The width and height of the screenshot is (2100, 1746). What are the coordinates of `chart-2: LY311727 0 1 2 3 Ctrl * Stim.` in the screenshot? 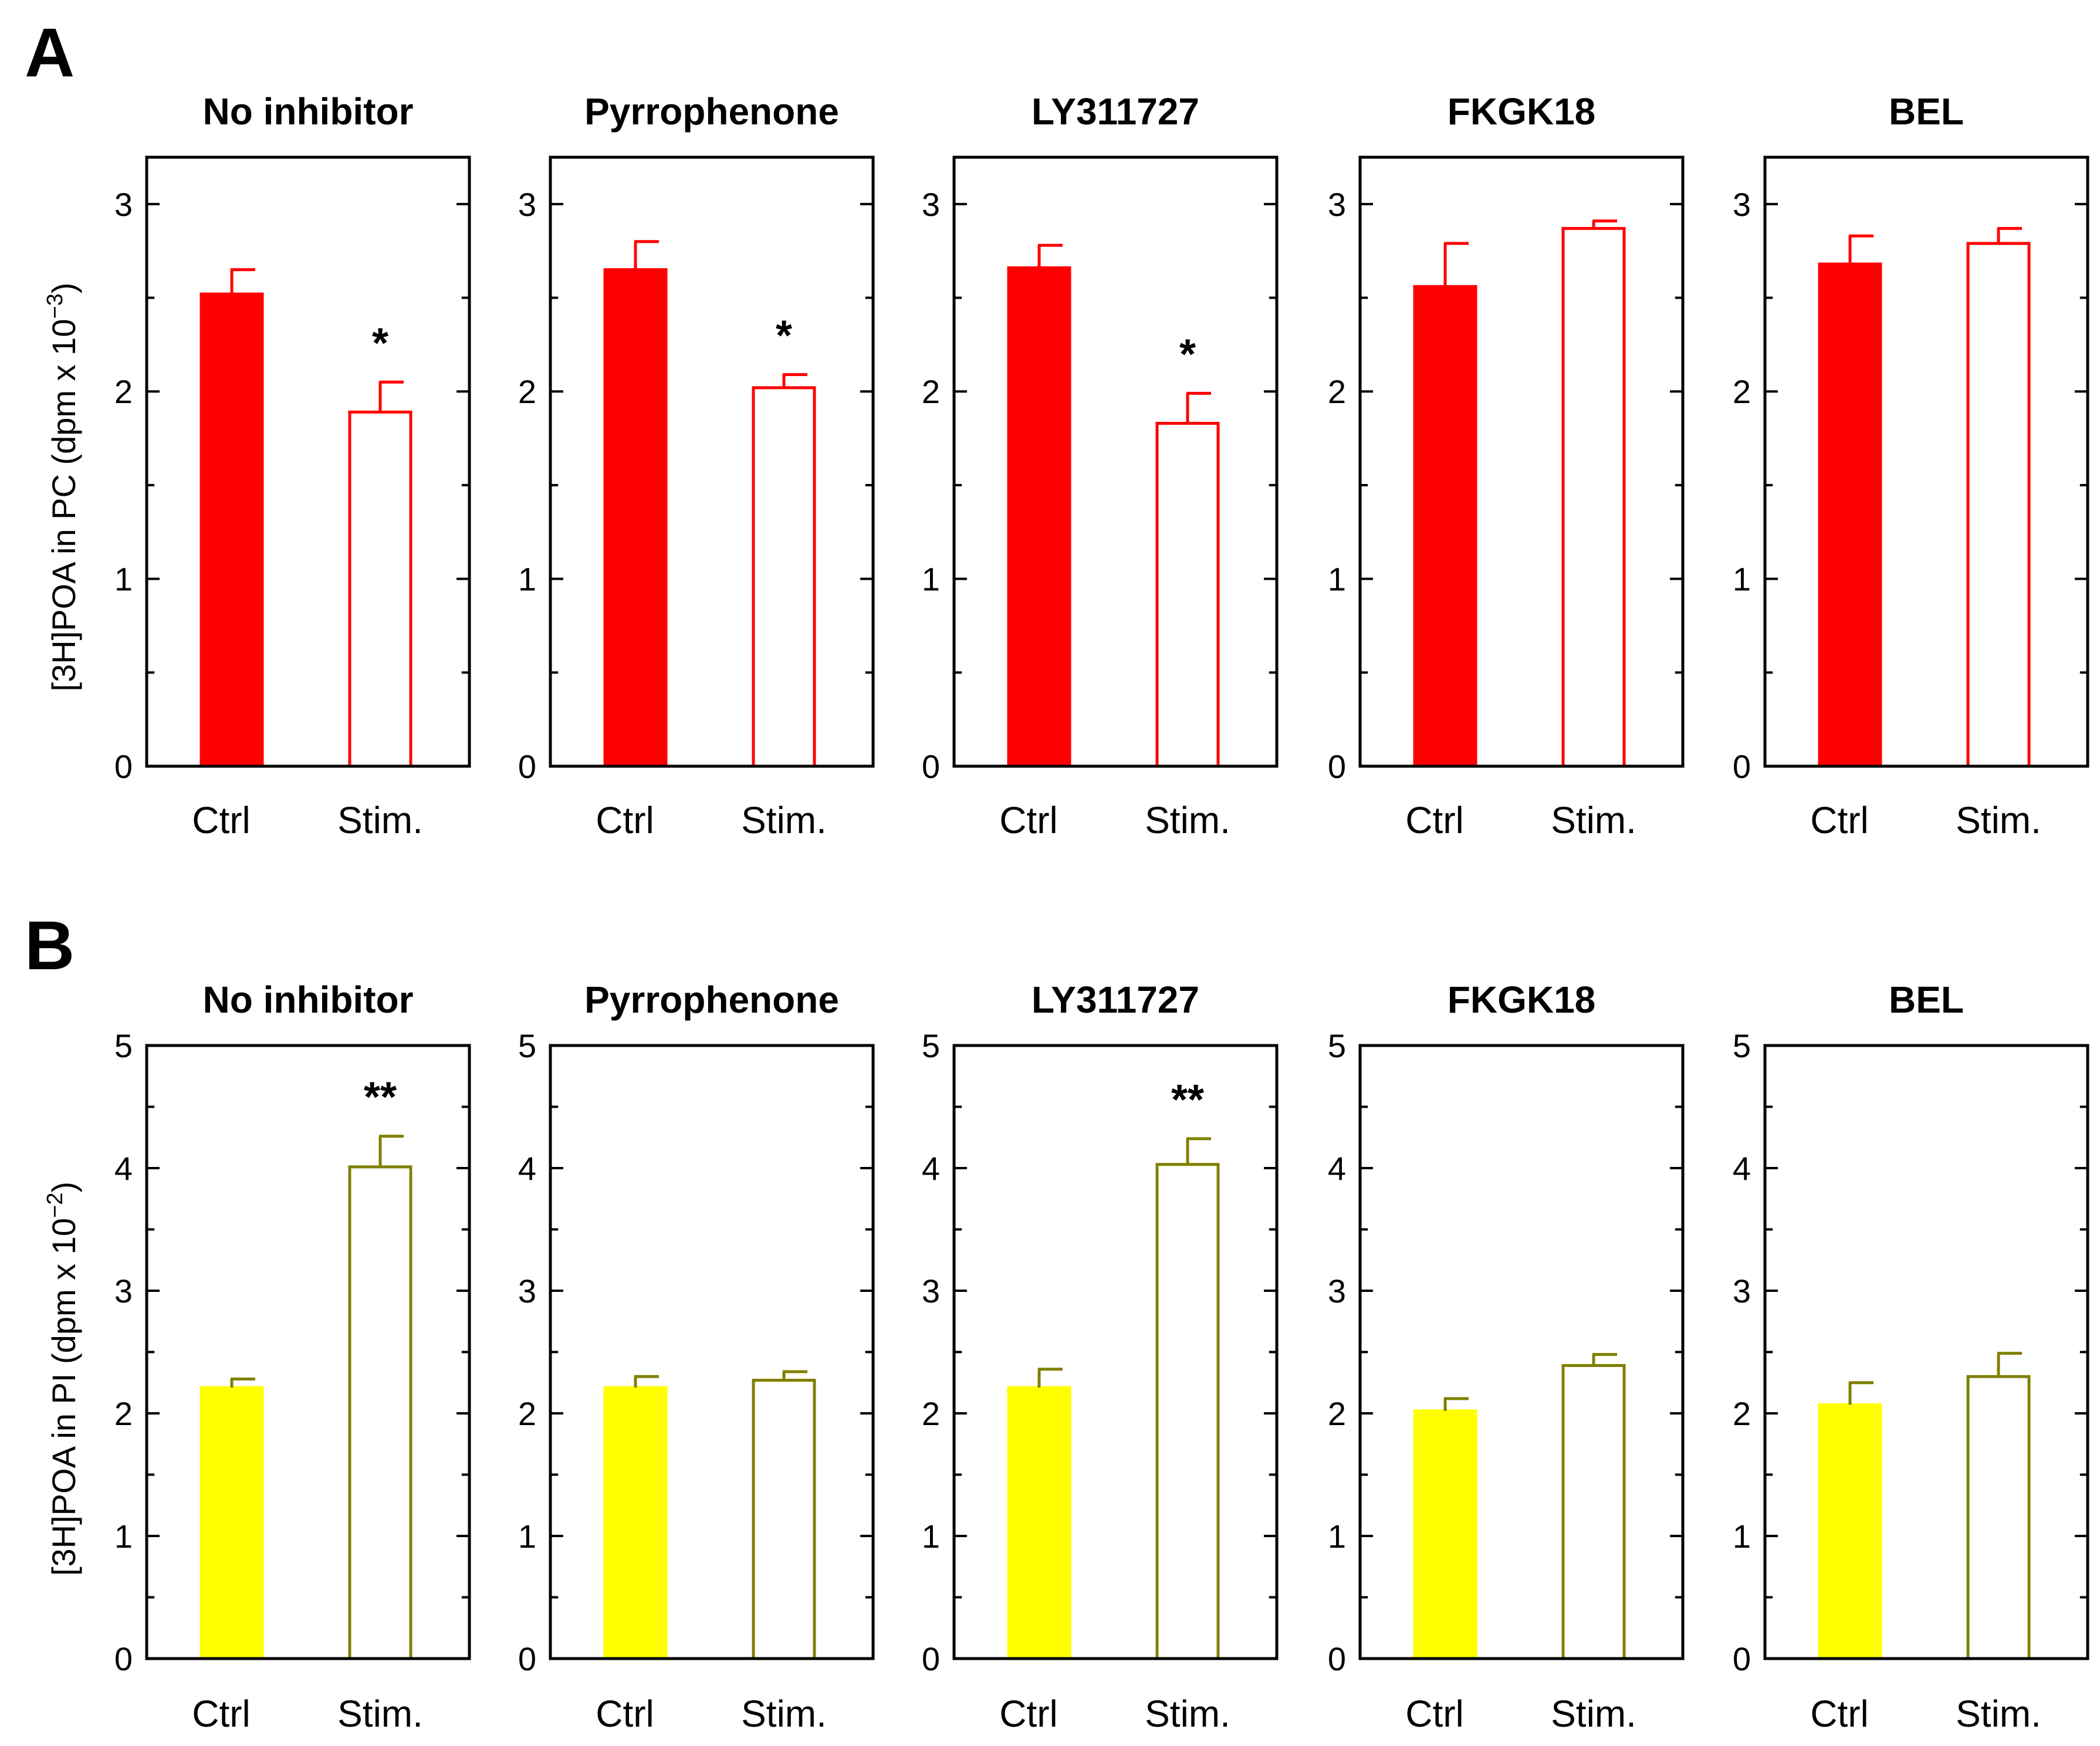 It's located at (1100, 465).